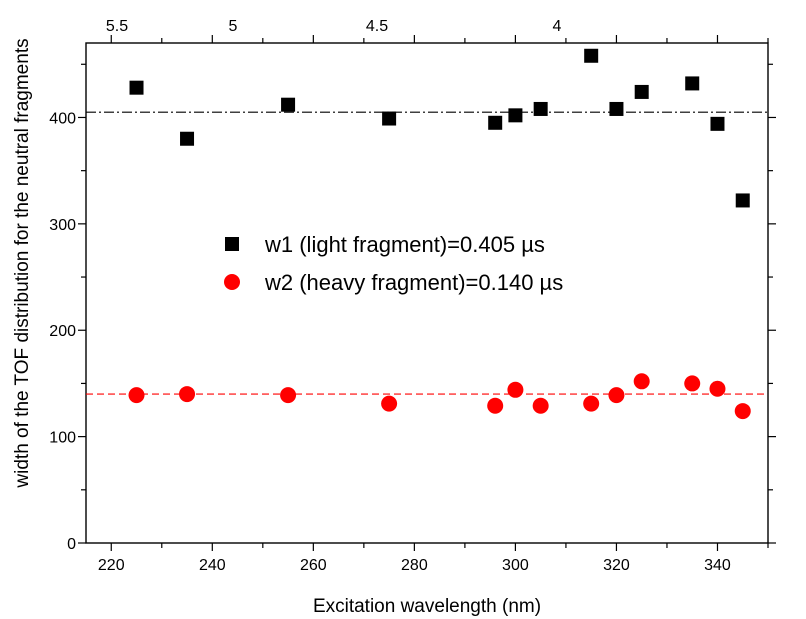 The image size is (806, 619). Describe the element at coordinates (313, 565) in the screenshot. I see `x-tick-label: 260` at that location.